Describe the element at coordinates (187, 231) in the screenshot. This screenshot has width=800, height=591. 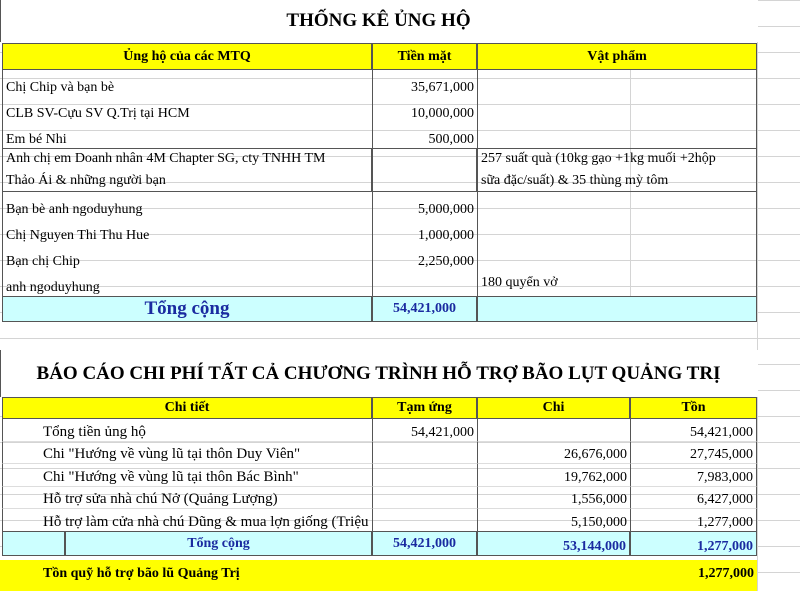
I see `donor-name-cell: Chị Nguyen Thi Thu Hue` at that location.